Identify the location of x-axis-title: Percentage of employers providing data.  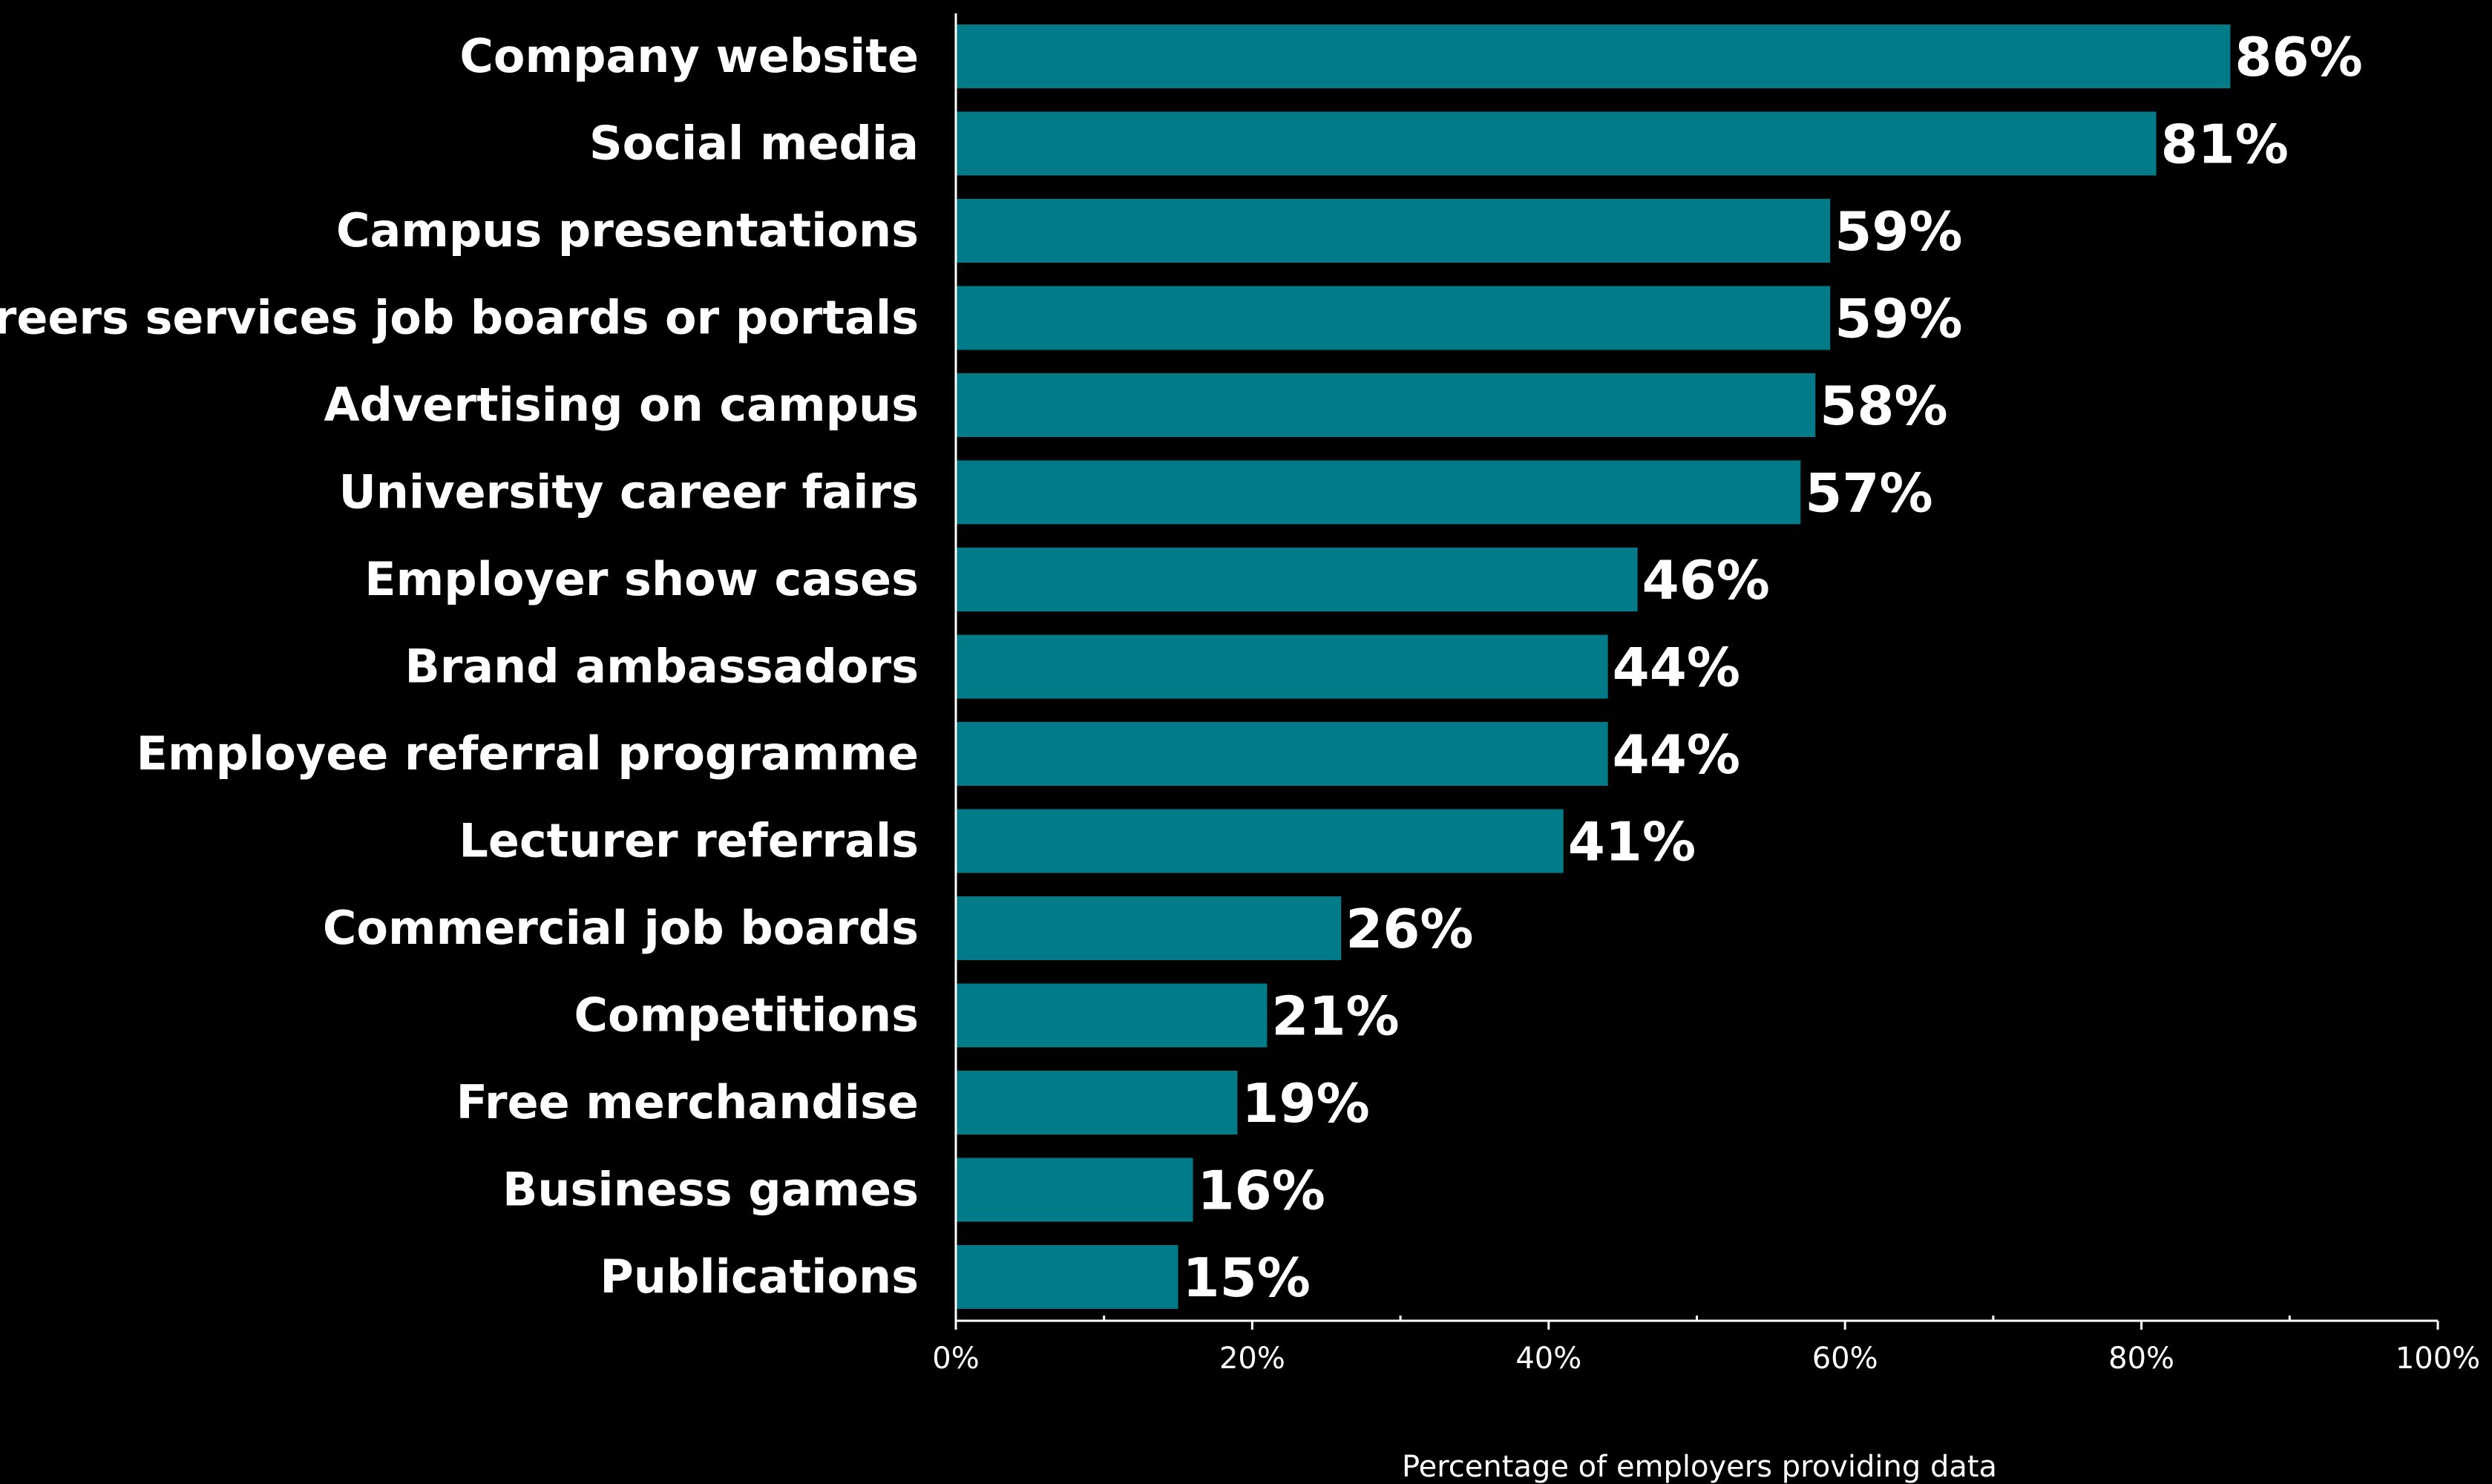
(1699, 1467).